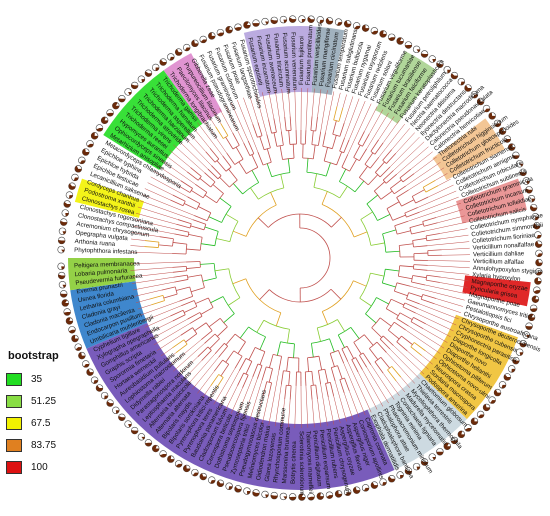 The image size is (550, 516). What do you see at coordinates (48, 401) in the screenshot?
I see `legend-item: 51.25` at bounding box center [48, 401].